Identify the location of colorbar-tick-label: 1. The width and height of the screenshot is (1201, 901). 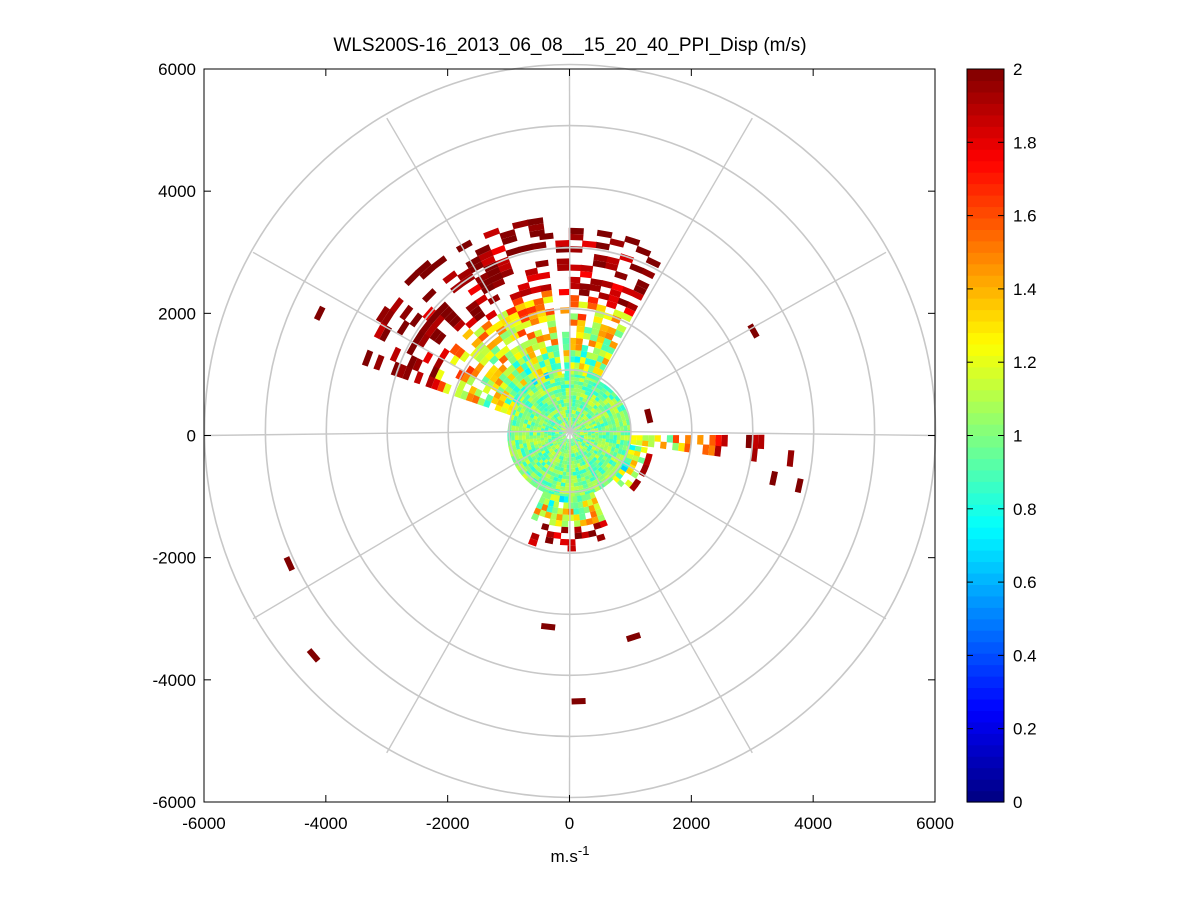
(1017, 436).